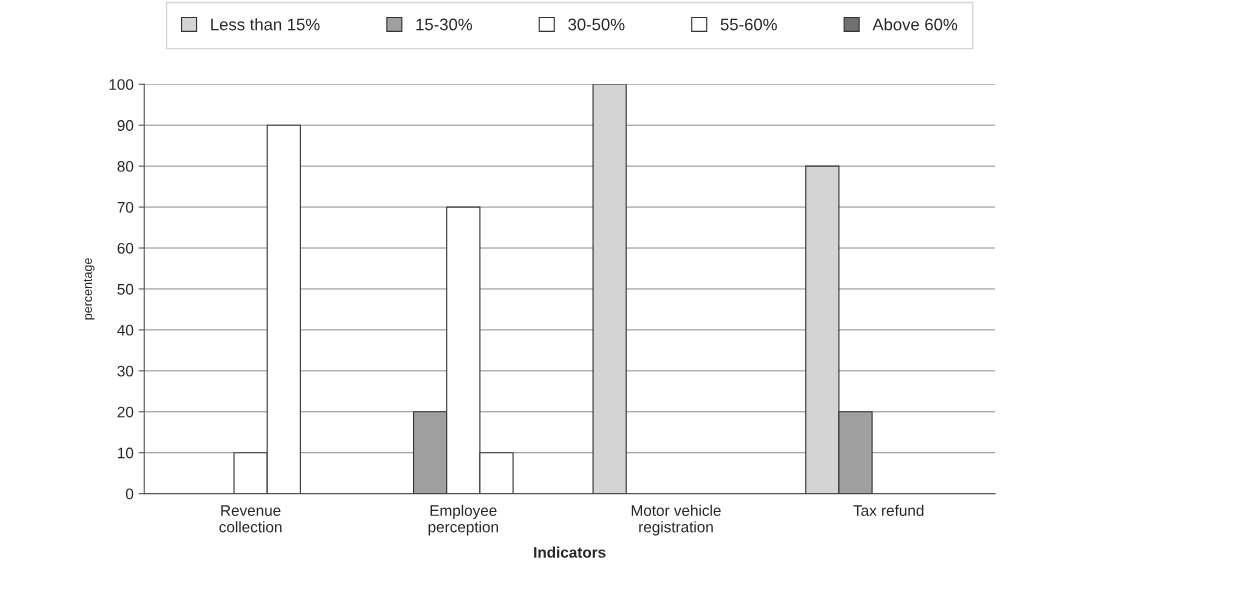 The image size is (1233, 602). What do you see at coordinates (748, 24) in the screenshot?
I see `legend-label: 55-60%` at bounding box center [748, 24].